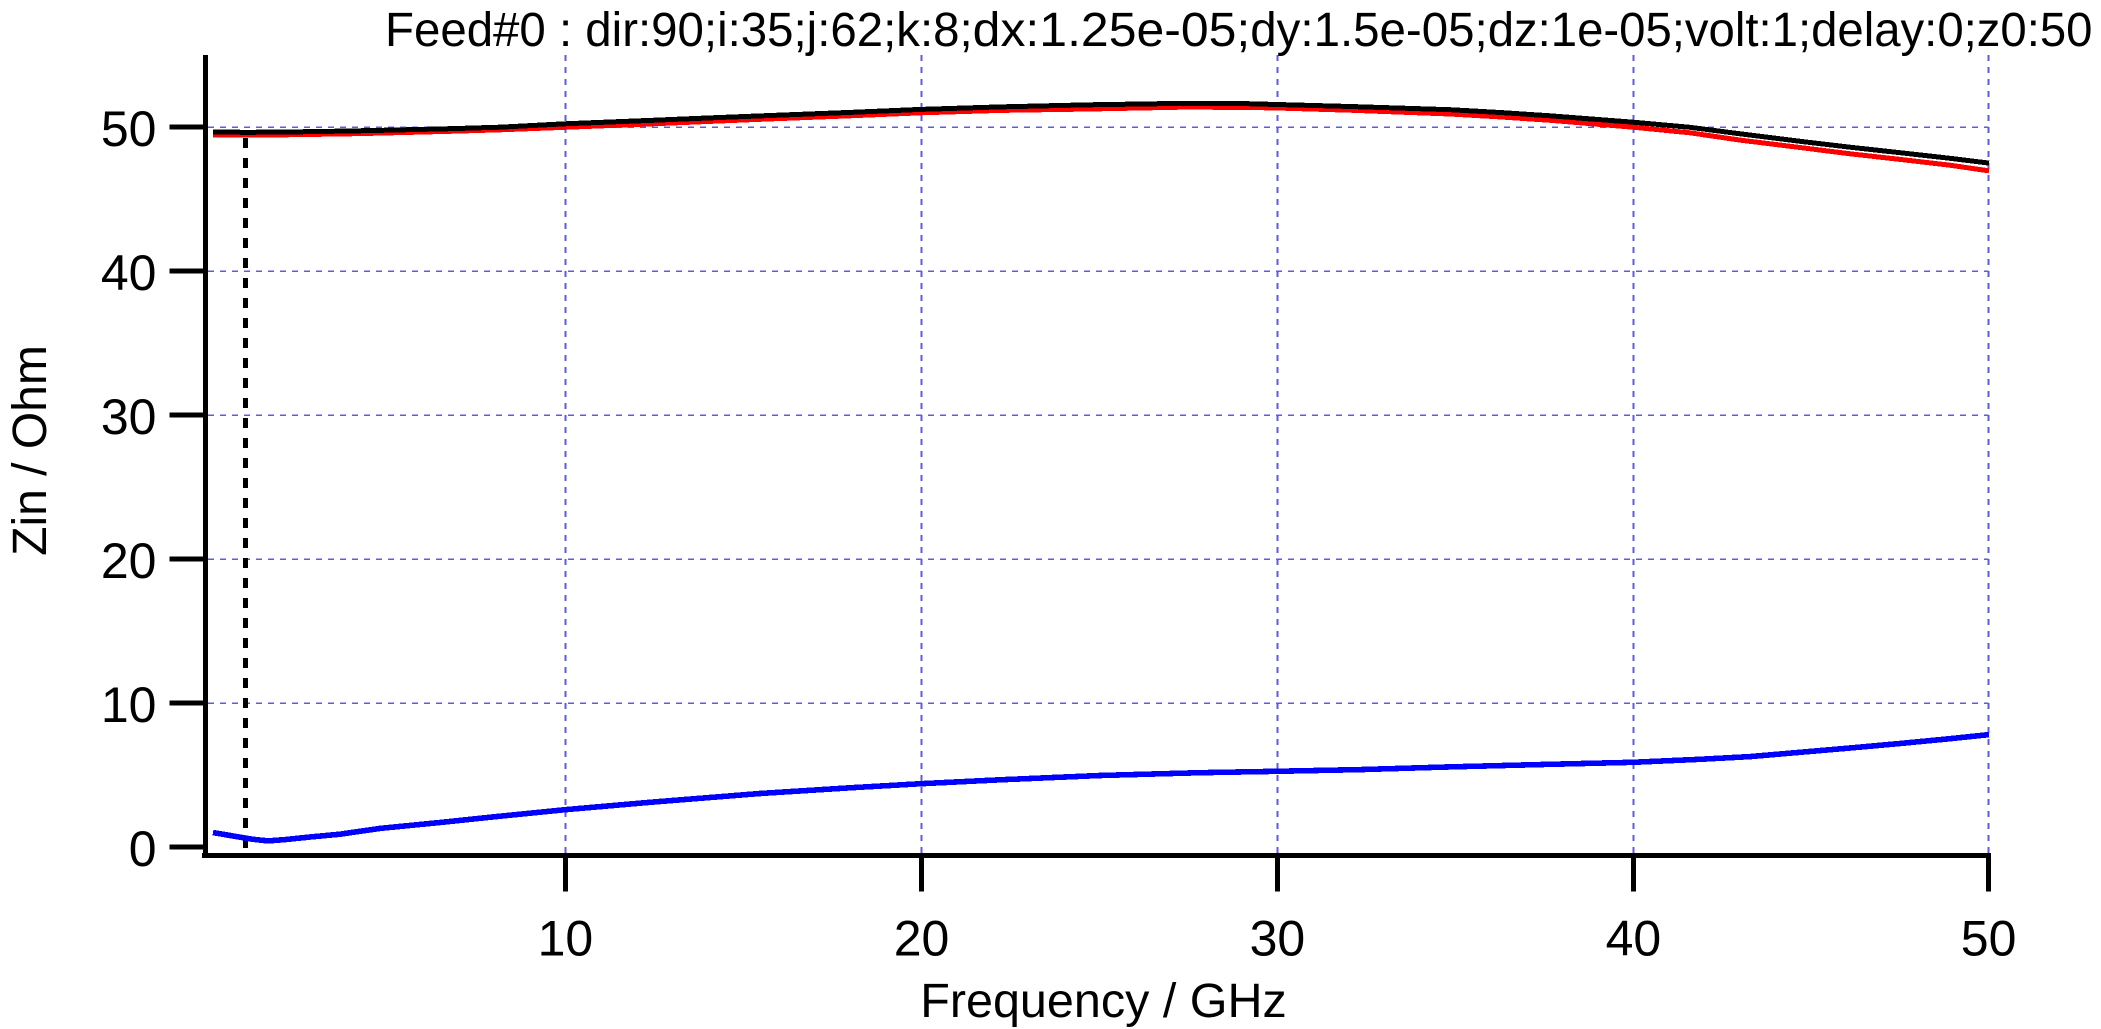 The width and height of the screenshot is (2101, 1029). I want to click on svg-text: dz:1e-05;volt:1;delay:0;z0:50, so click(1790, 30).